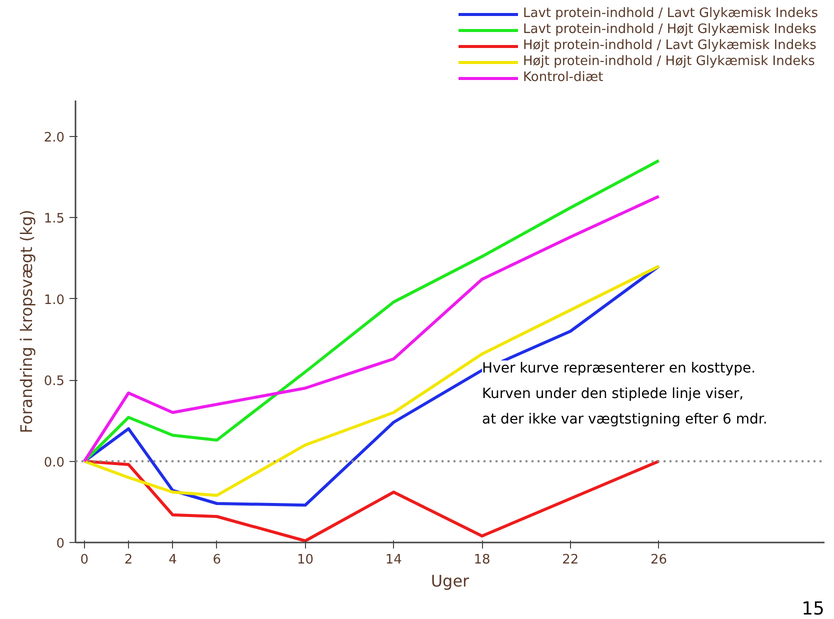 This screenshot has height=619, width=834. What do you see at coordinates (659, 560) in the screenshot?
I see `x-tick-label: 26` at bounding box center [659, 560].